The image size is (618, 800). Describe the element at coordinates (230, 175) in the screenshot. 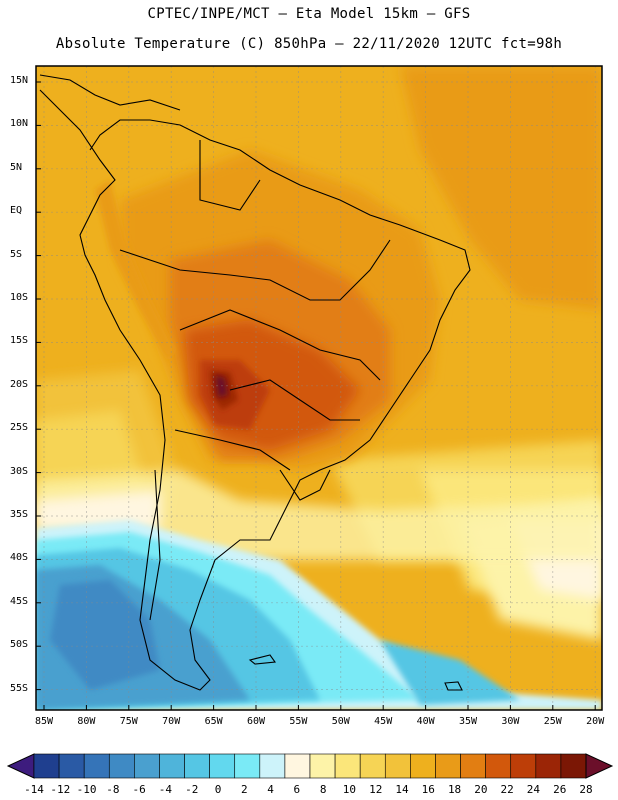

I see `border-venezuela` at that location.